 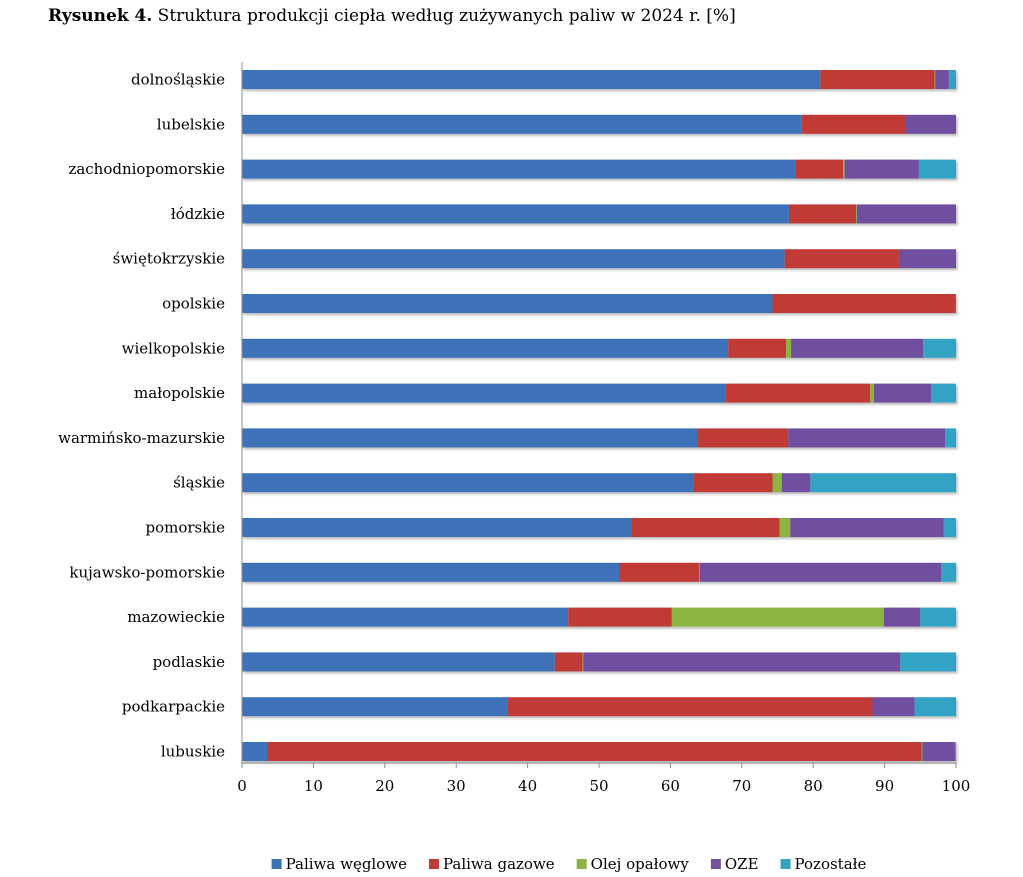 I want to click on x-tick-label: 70, so click(x=741, y=786).